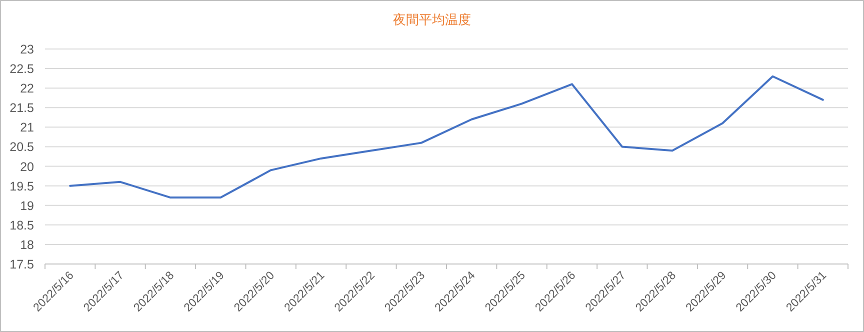 This screenshot has width=864, height=332. Describe the element at coordinates (432, 19) in the screenshot. I see `chart-title: 夜間平均温度` at that location.